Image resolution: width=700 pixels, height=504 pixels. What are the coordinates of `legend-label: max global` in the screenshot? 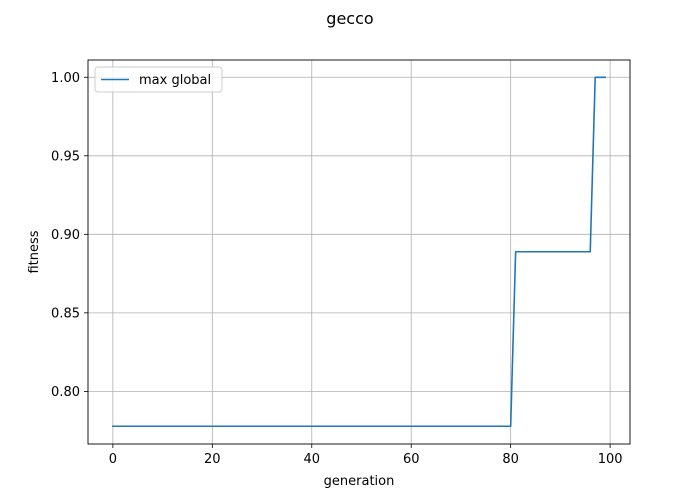 It's located at (175, 80).